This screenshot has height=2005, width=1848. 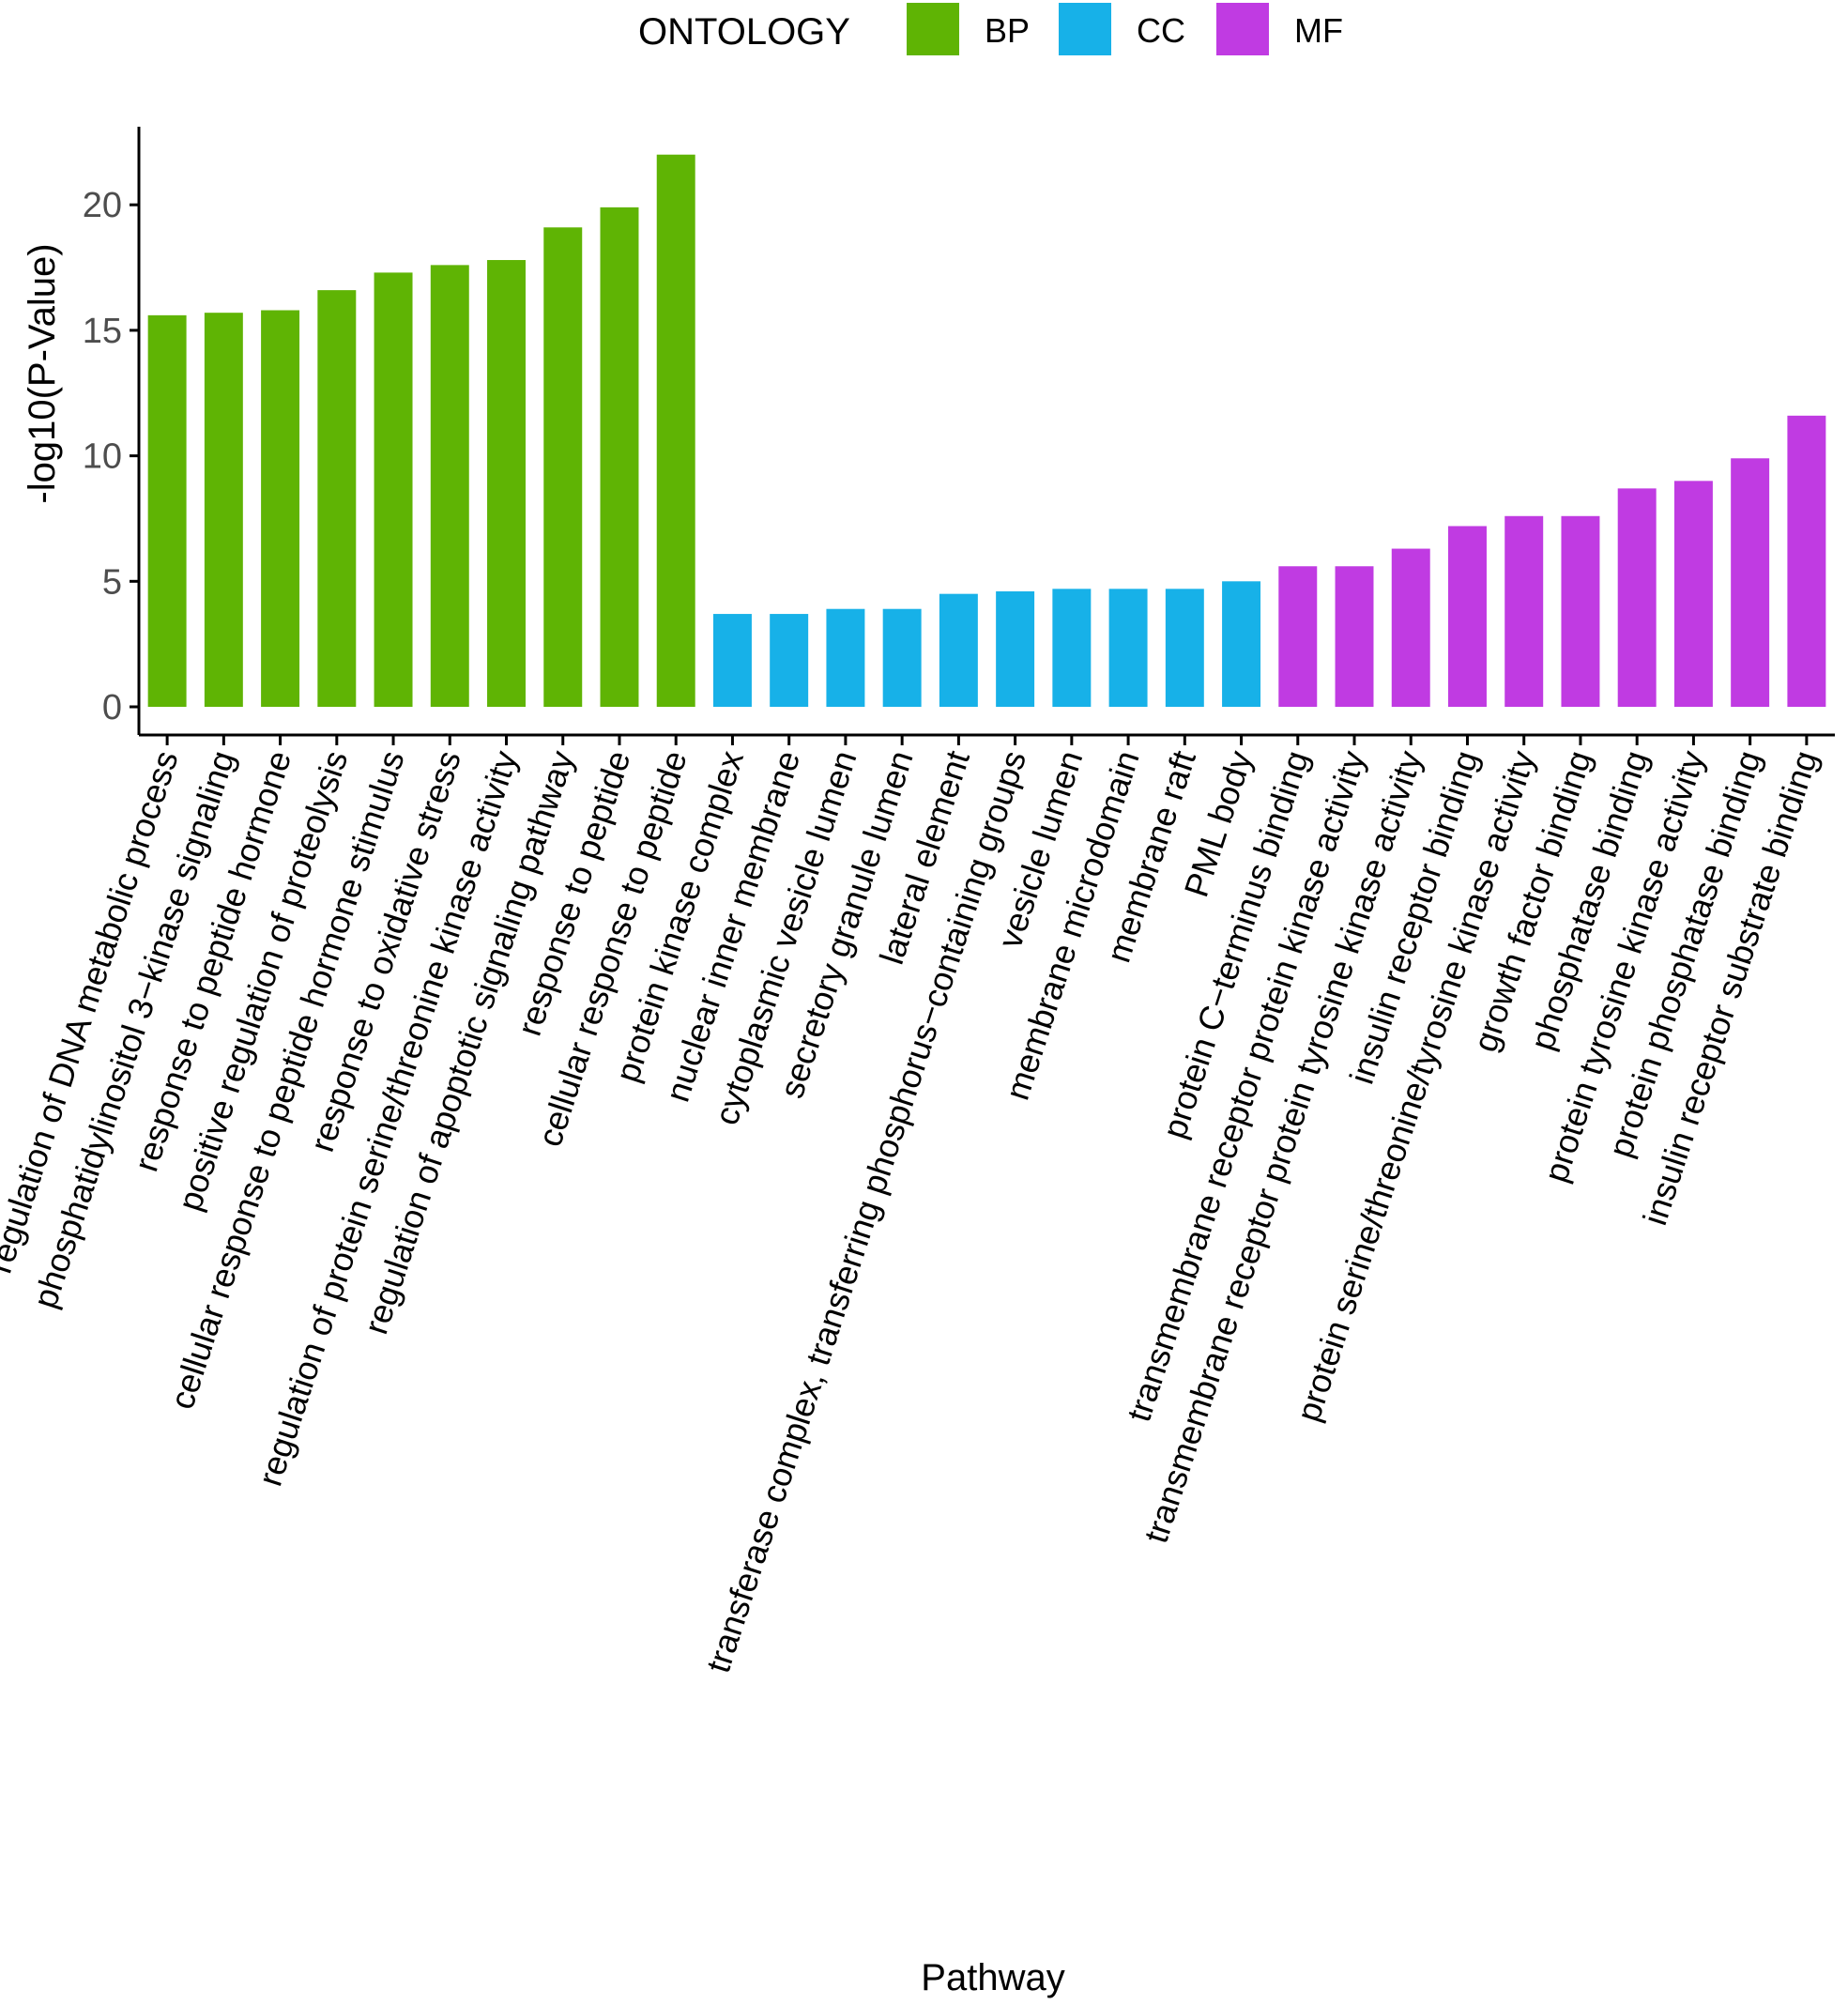 What do you see at coordinates (42, 373) in the screenshot?
I see `y-axis-title: -log10(P-Value)` at bounding box center [42, 373].